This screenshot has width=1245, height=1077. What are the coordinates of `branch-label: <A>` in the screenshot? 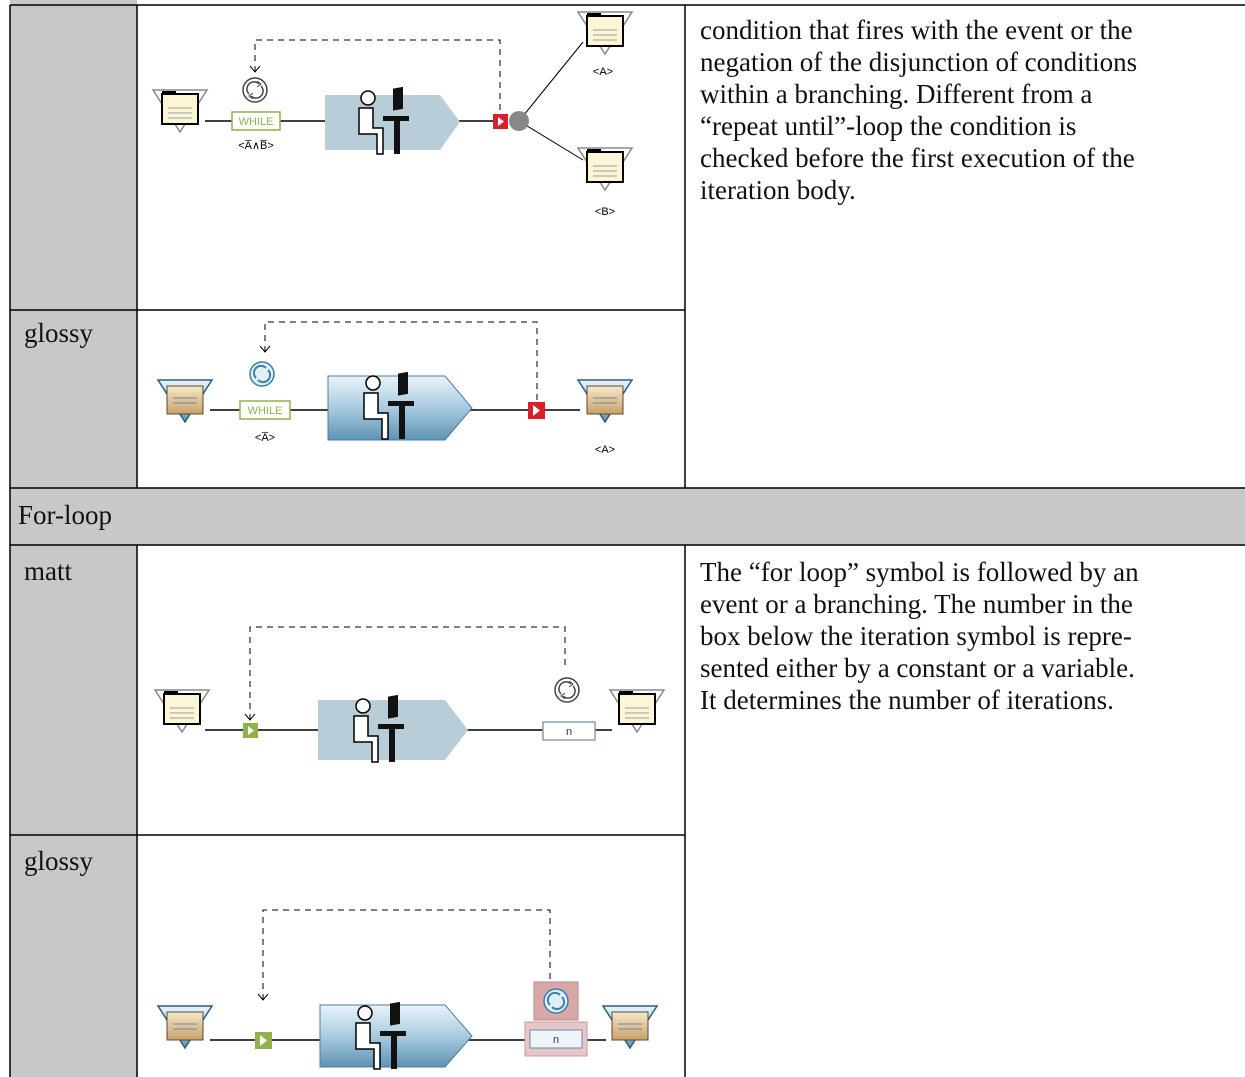 It's located at (603, 72).